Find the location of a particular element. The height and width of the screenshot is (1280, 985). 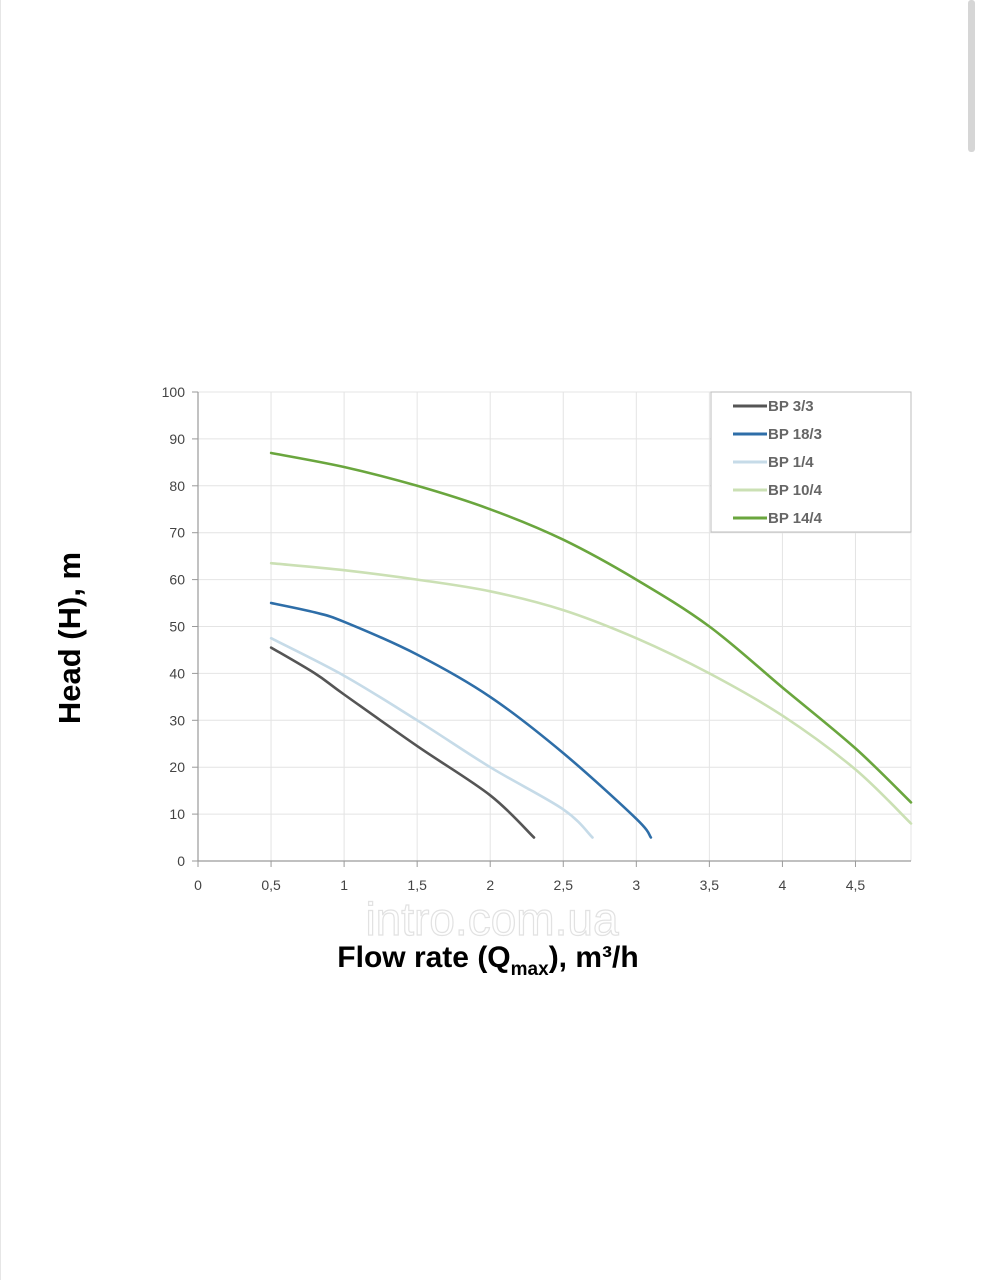

y-tick-label: 60 is located at coordinates (177, 580).